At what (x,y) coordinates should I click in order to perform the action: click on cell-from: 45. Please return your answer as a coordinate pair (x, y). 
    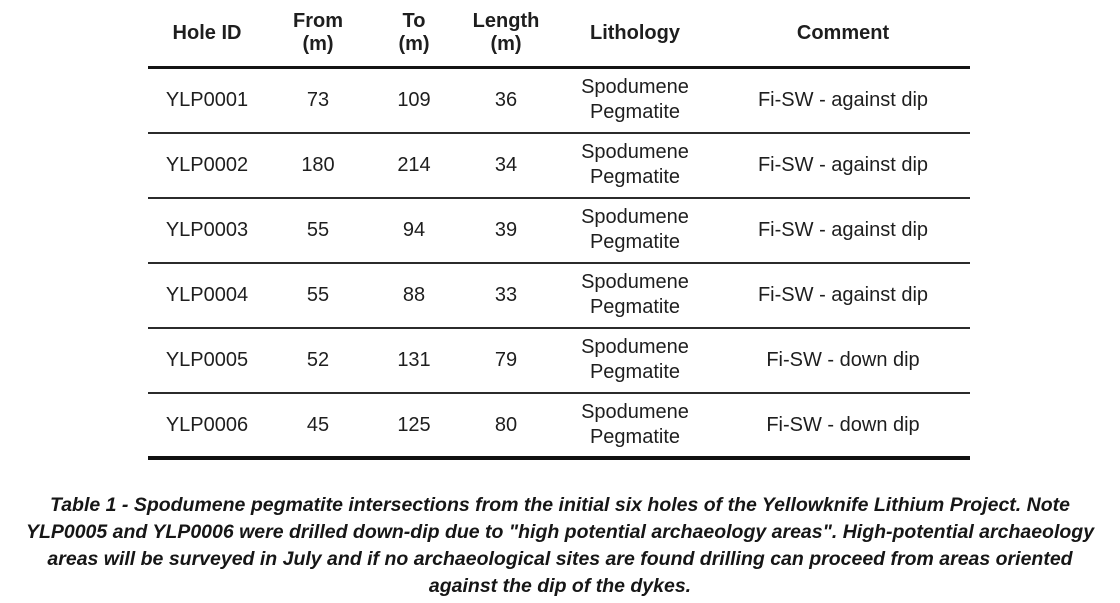
    Looking at the image, I should click on (318, 426).